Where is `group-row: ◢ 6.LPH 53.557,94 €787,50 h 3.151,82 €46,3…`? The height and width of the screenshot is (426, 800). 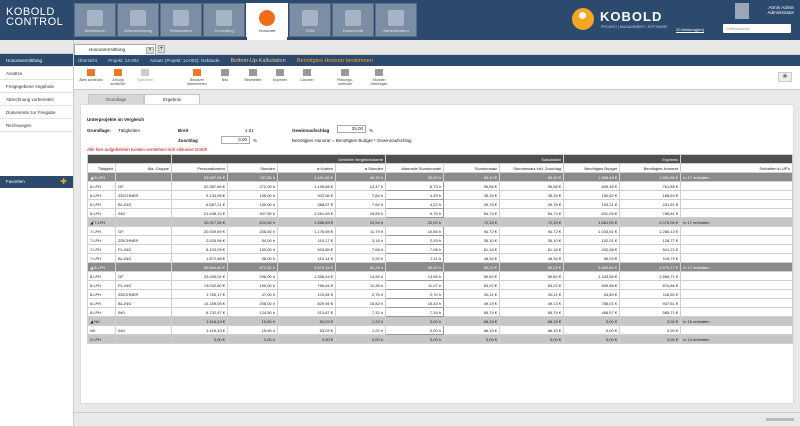
group-row: ◢ 6.LPH 53.557,94 €787,50 h 3.151,82 €46,3… is located at coordinates (440, 177).